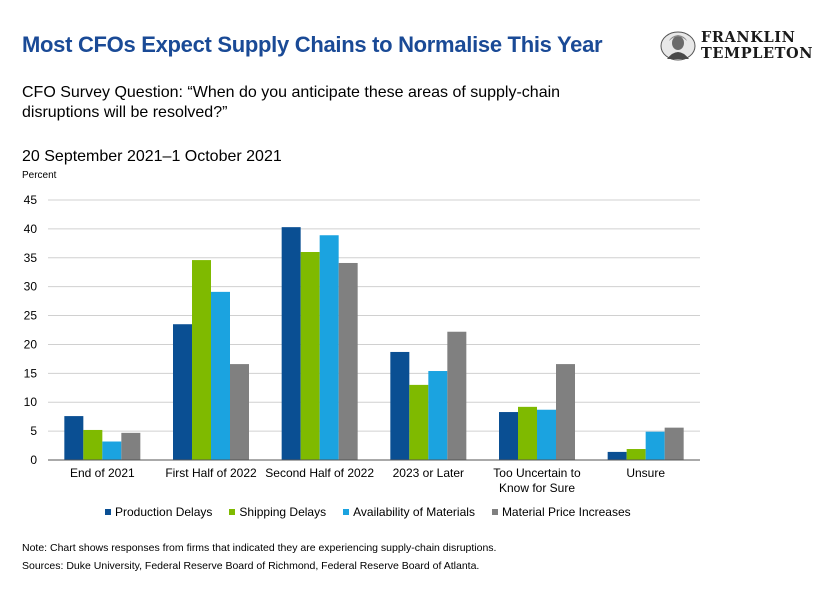 Image resolution: width=816 pixels, height=595 pixels. Describe the element at coordinates (39, 175) in the screenshot. I see `y-axis-unit-label: Percent` at that location.